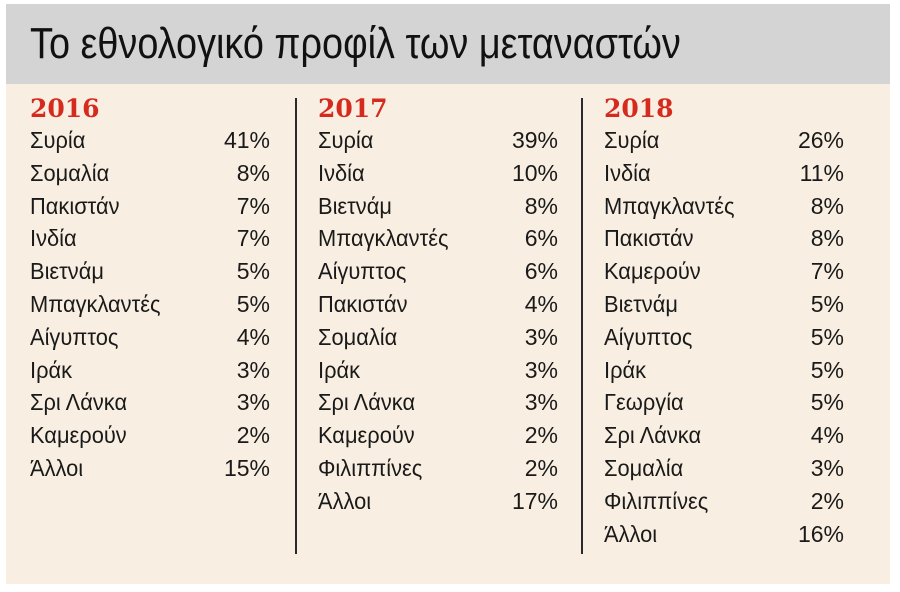  I want to click on list-item: Άλλοι 15%, so click(150, 468).